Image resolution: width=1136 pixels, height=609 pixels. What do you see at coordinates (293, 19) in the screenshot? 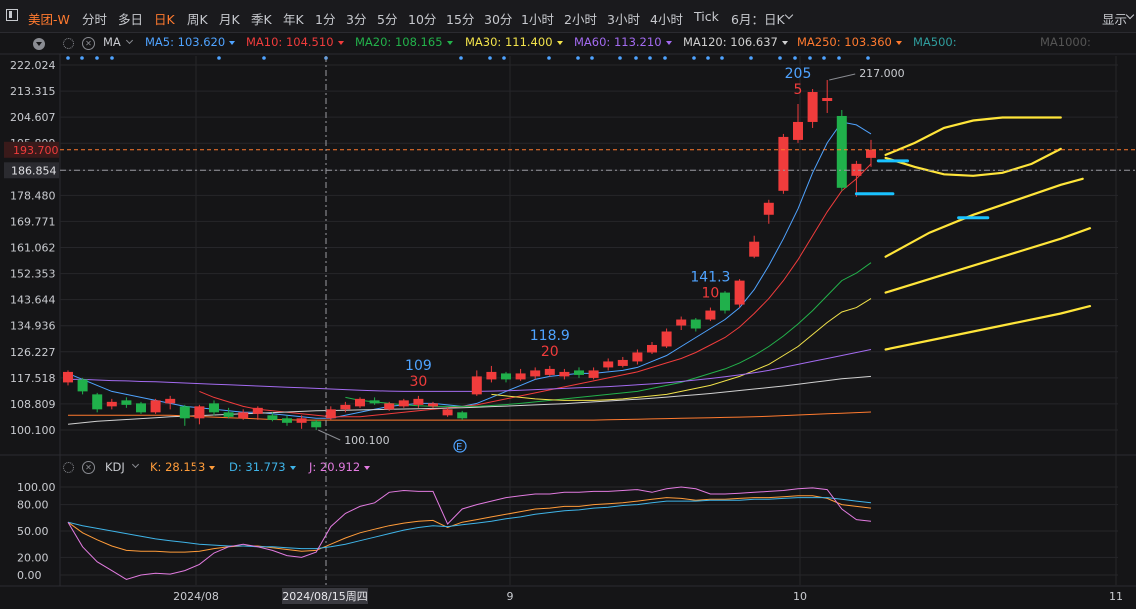
I see `period-tab: 年K` at bounding box center [293, 19].